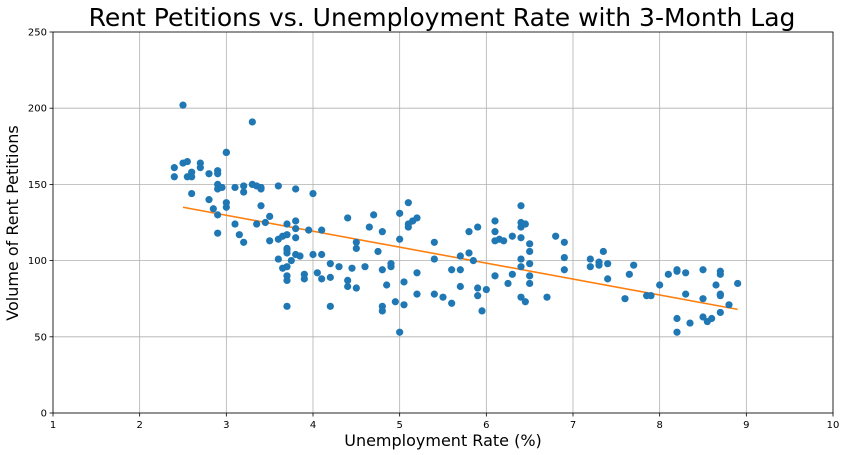  Describe the element at coordinates (37, 109) in the screenshot. I see `y-tick-label: 200` at that location.